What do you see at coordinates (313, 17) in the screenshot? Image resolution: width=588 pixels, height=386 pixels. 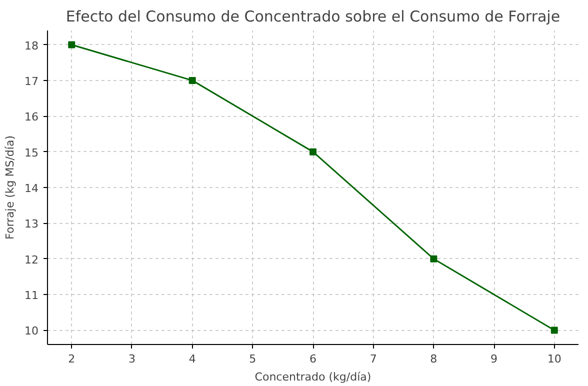 I see `chart-title: Efecto del Consumo de Concentrado sobre el Consumo de Forraje` at bounding box center [313, 17].